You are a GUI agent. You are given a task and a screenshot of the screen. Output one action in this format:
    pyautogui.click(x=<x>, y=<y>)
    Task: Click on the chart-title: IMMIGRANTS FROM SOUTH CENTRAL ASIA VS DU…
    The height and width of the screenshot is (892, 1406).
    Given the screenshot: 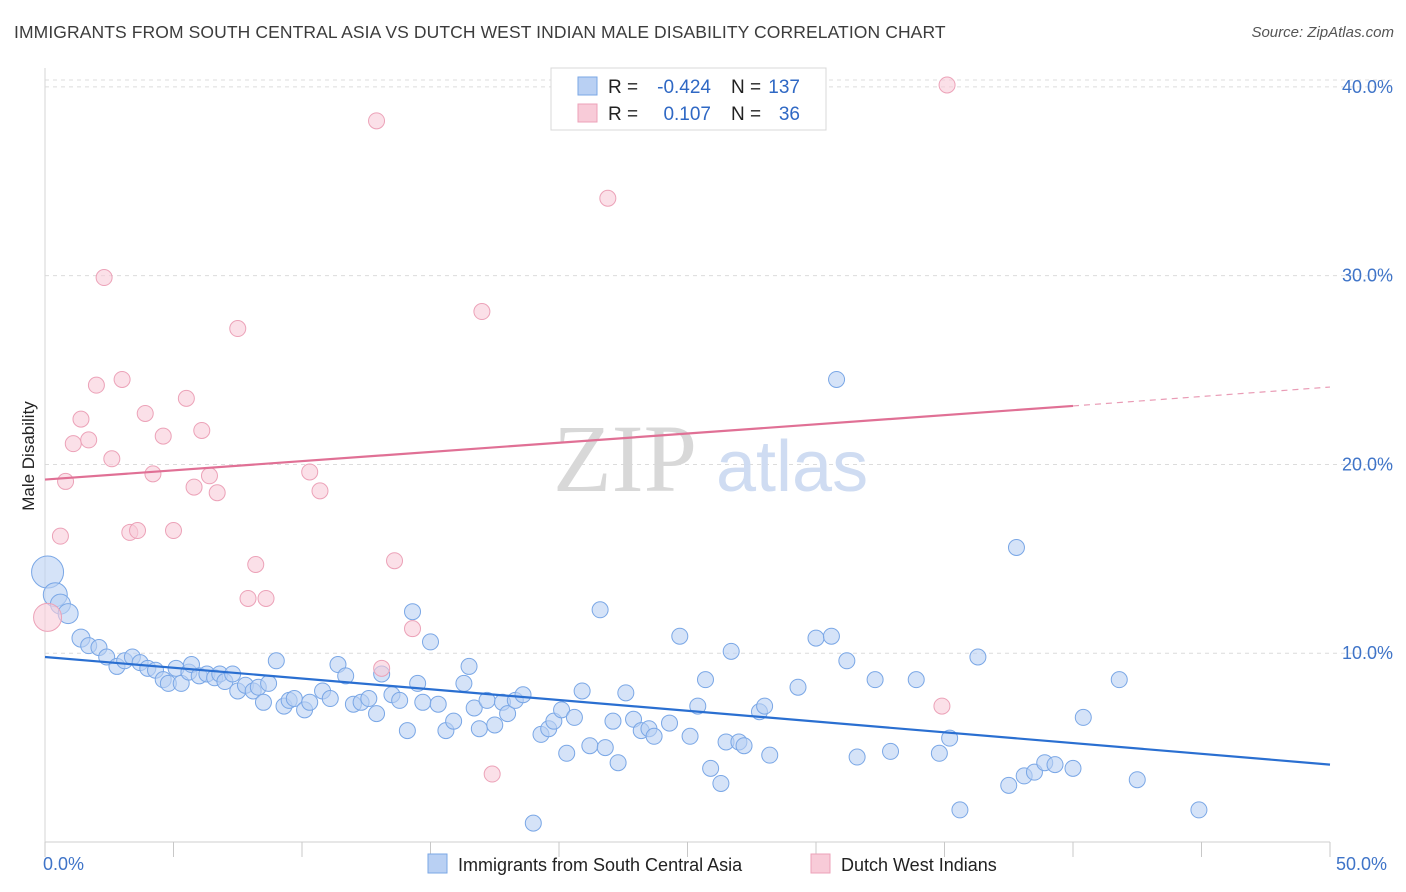 What is the action you would take?
    pyautogui.click(x=480, y=32)
    